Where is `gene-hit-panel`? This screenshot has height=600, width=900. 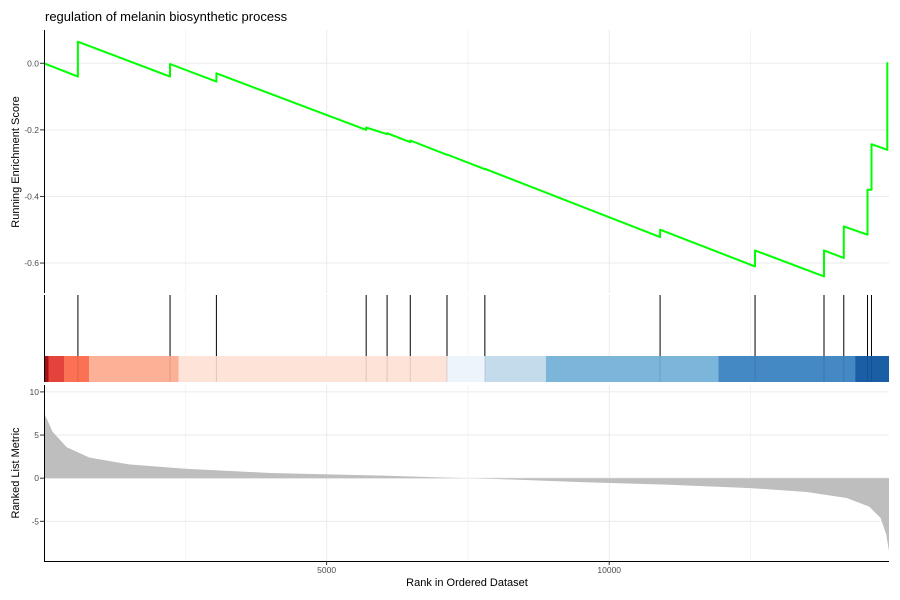 gene-hit-panel is located at coordinates (466, 338).